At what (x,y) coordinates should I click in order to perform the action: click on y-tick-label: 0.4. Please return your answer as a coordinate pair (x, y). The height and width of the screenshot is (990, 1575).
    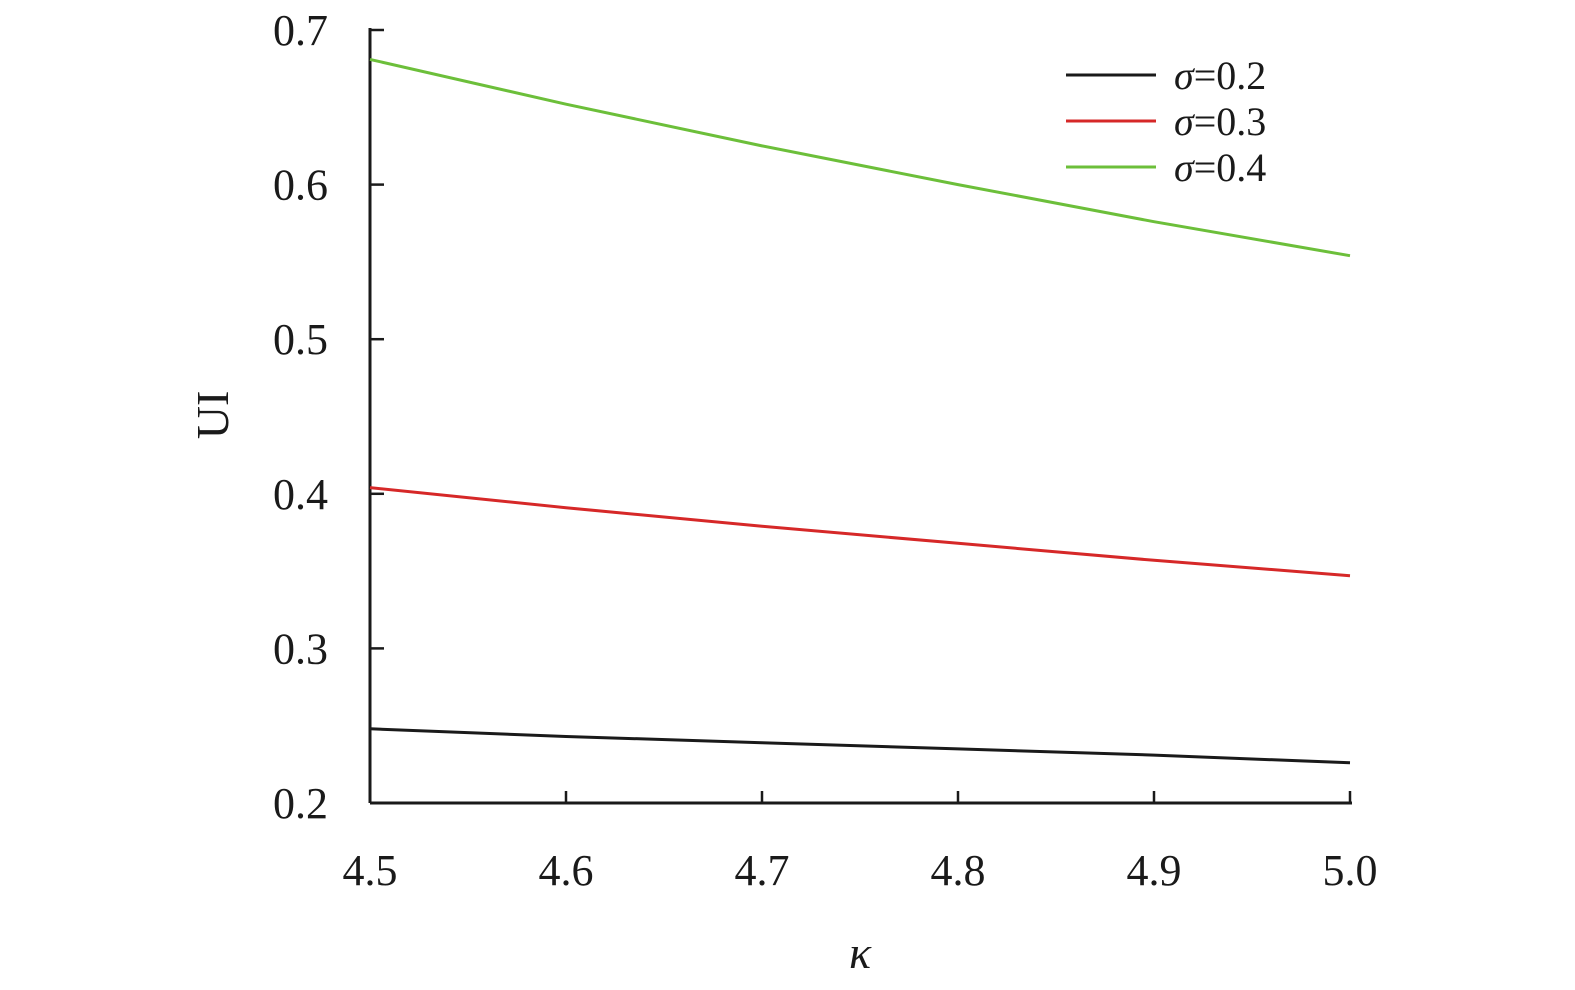
    Looking at the image, I should click on (300, 494).